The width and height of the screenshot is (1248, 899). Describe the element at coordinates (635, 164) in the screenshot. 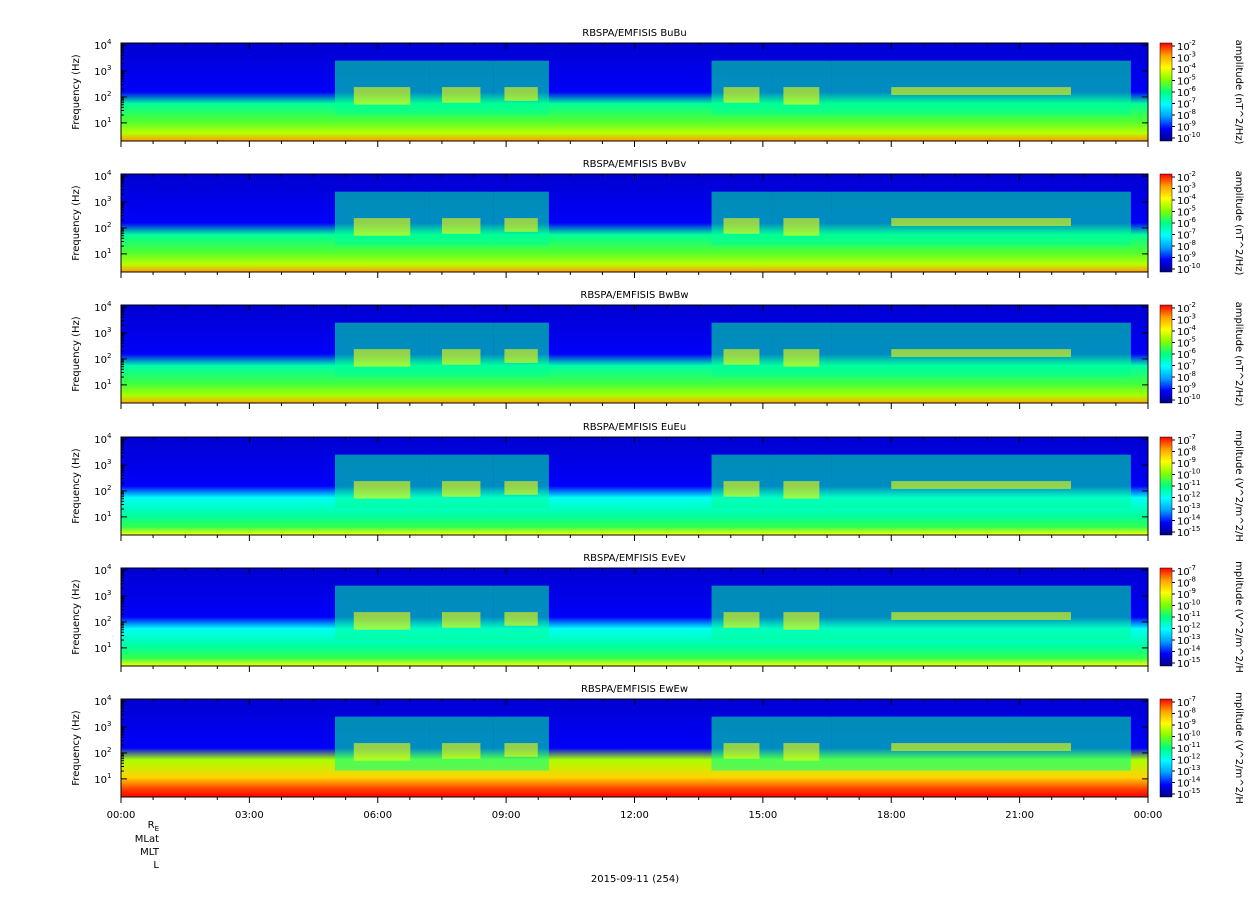

I see `panel-title: RBSPA/EMFISIS BvBv` at that location.